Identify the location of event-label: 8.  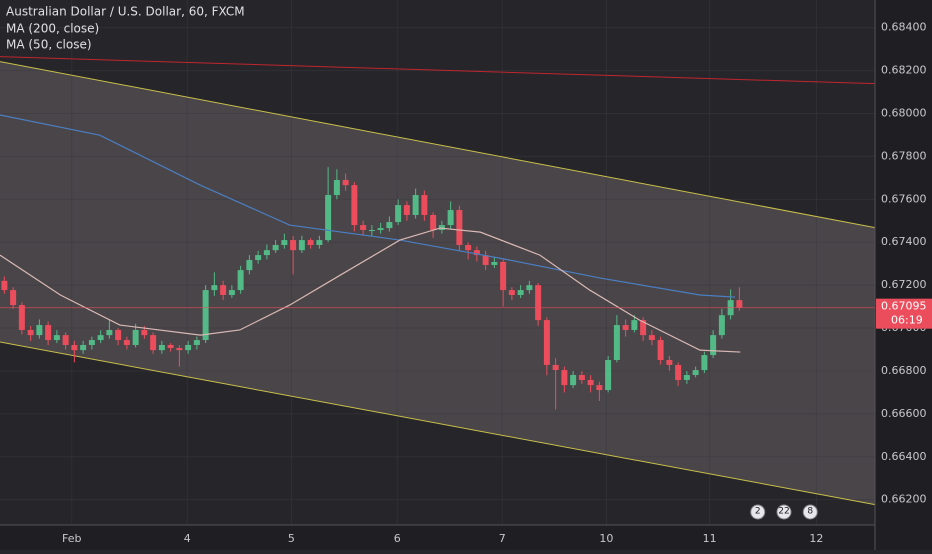
(810, 512).